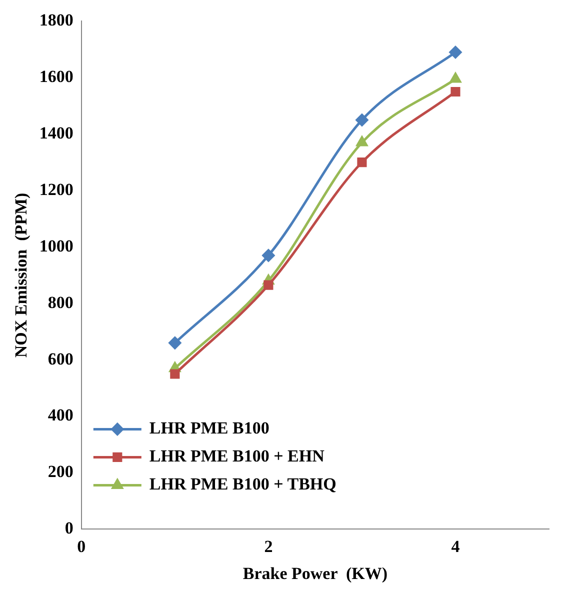  I want to click on x-tick-label: 0, so click(81, 546).